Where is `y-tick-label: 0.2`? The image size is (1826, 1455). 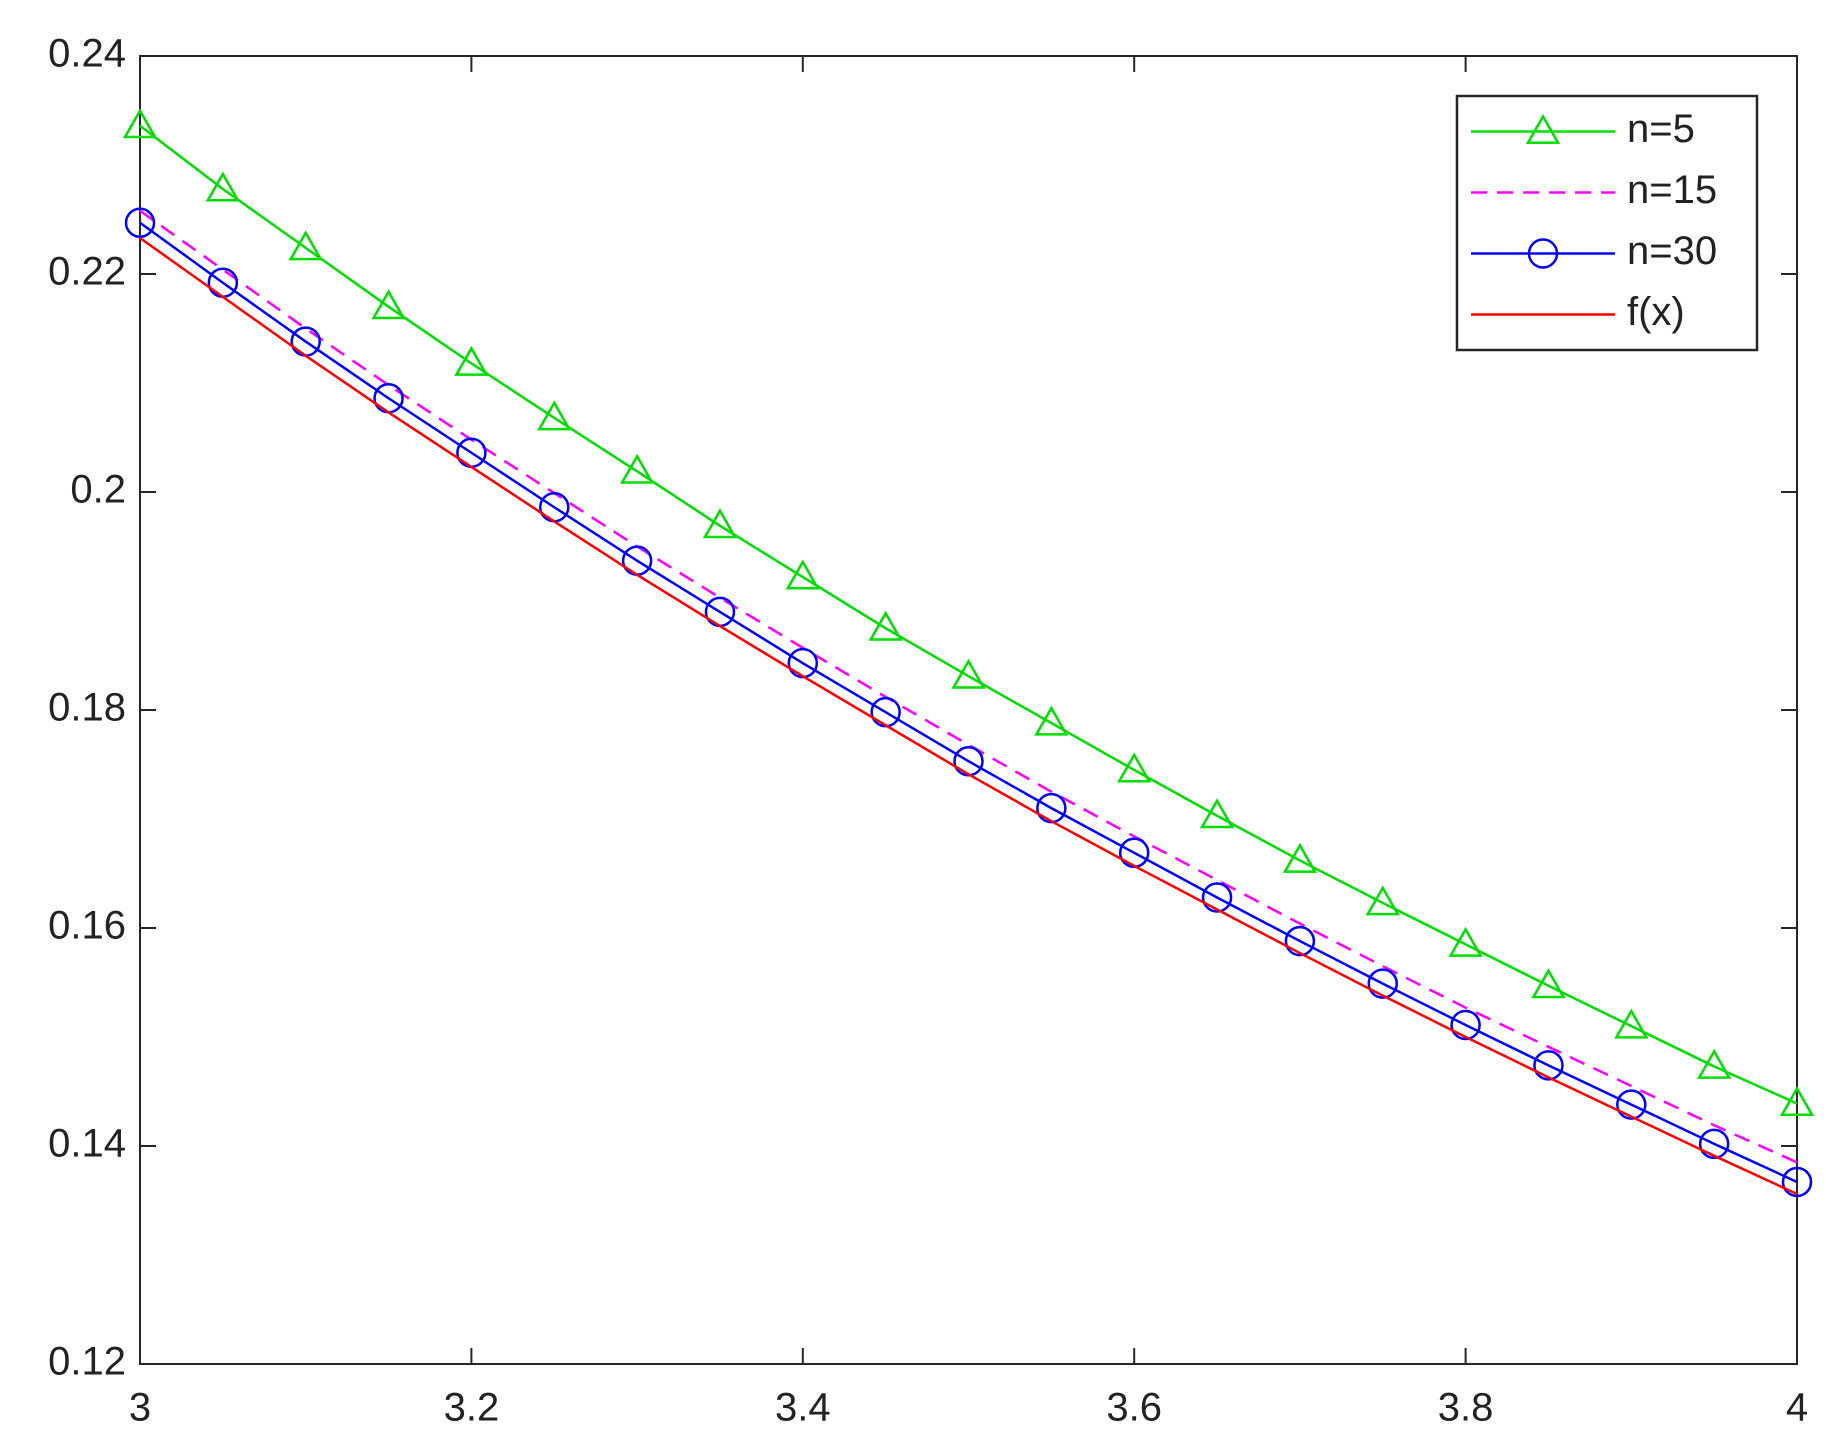 y-tick-label: 0.2 is located at coordinates (98, 490).